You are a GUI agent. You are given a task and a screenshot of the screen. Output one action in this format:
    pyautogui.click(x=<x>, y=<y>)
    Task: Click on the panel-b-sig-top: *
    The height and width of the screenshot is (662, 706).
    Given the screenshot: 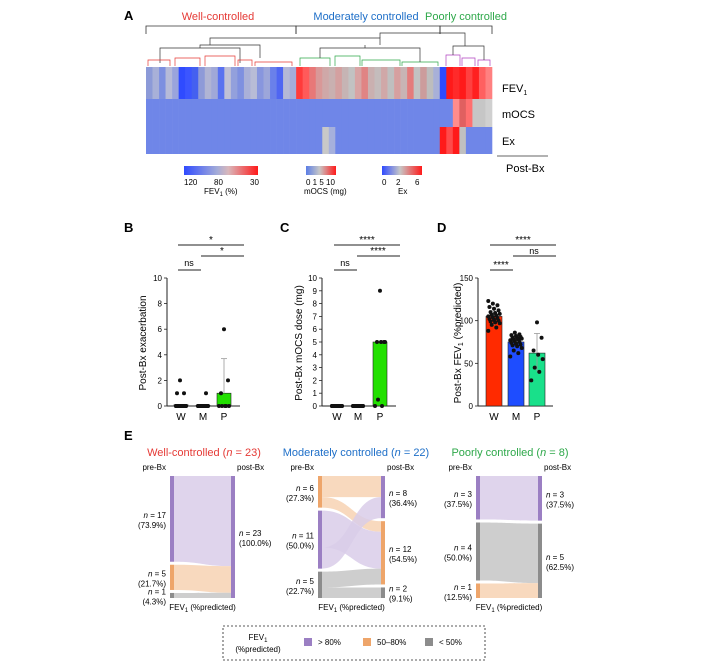 What is the action you would take?
    pyautogui.click(x=211, y=240)
    